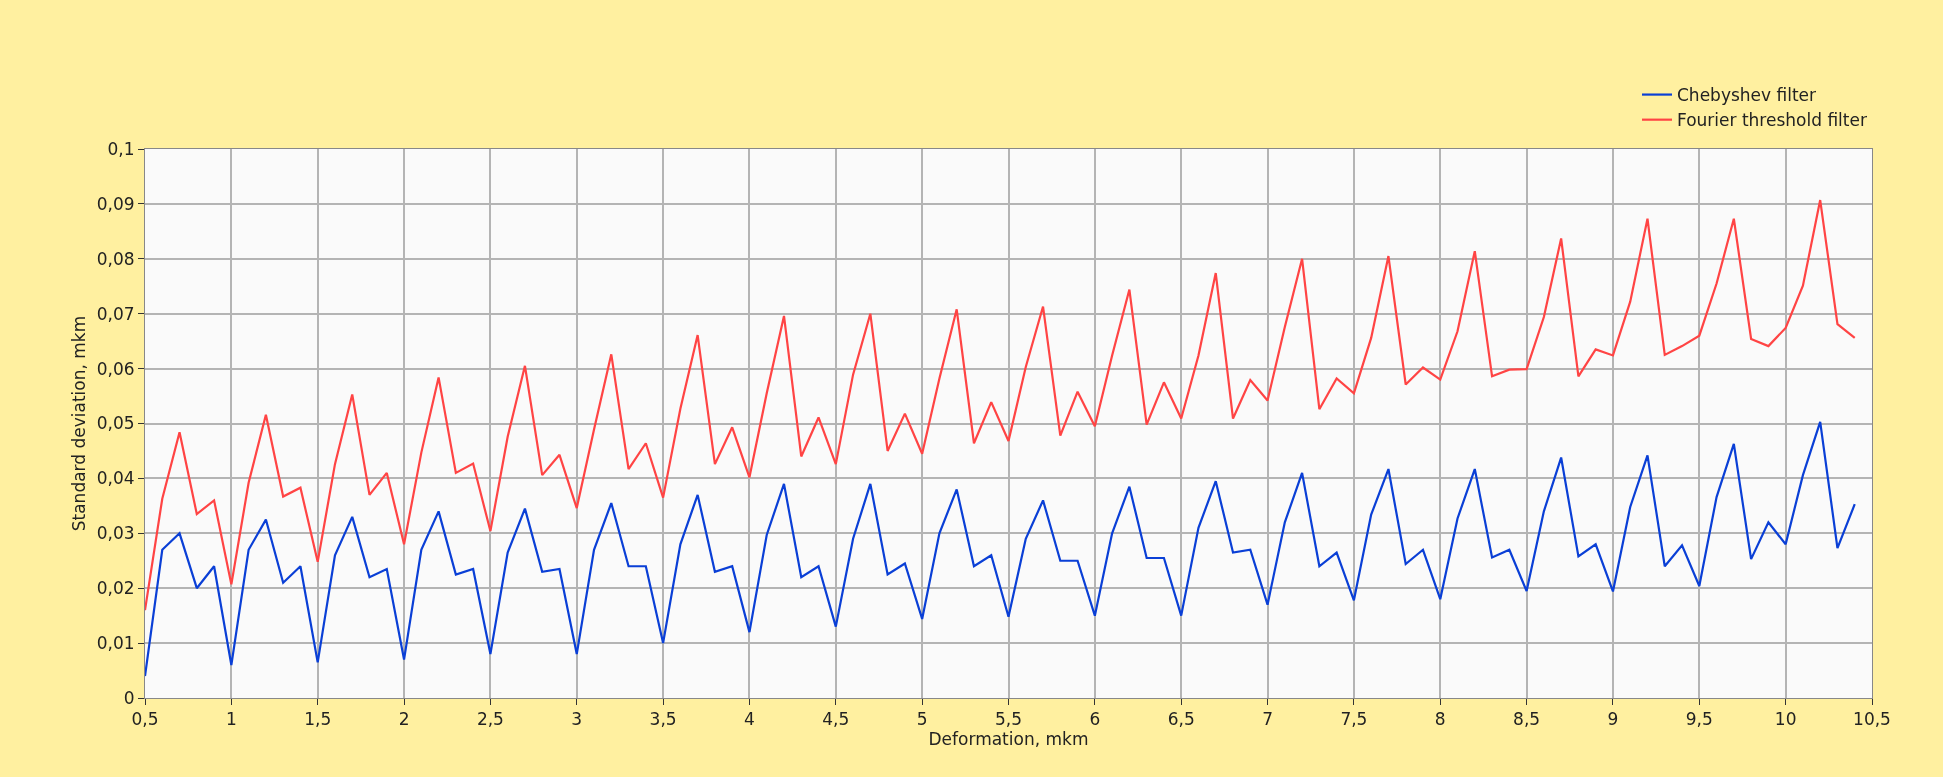 The height and width of the screenshot is (777, 1943). I want to click on x-tick-label: 3,5, so click(663, 719).